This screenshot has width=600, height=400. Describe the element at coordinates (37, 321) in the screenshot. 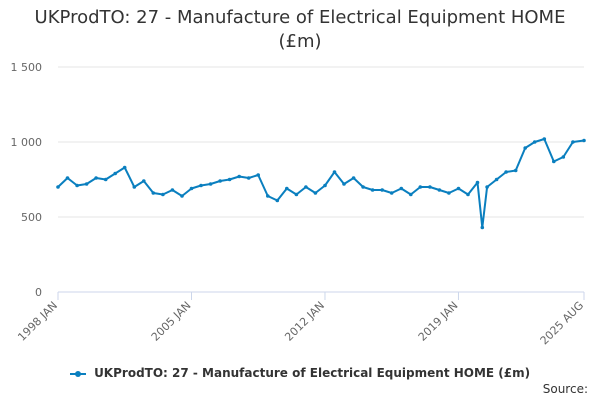

I see `x-tick-label: 1998 JAN` at that location.